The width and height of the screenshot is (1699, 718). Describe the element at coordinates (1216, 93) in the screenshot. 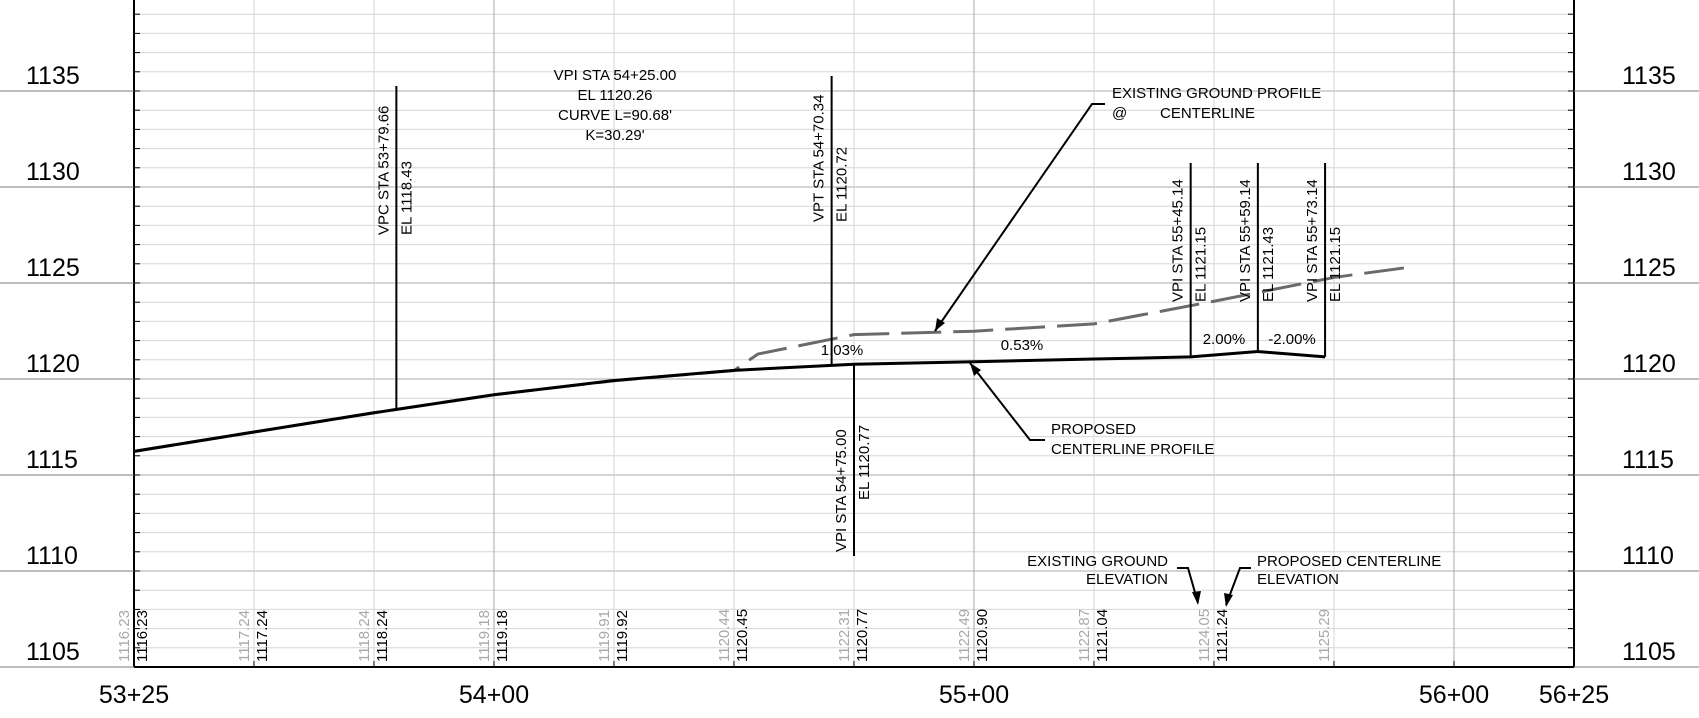

I see `existing-ground-profile-callout: EXISTING GROUND PROFILE` at that location.